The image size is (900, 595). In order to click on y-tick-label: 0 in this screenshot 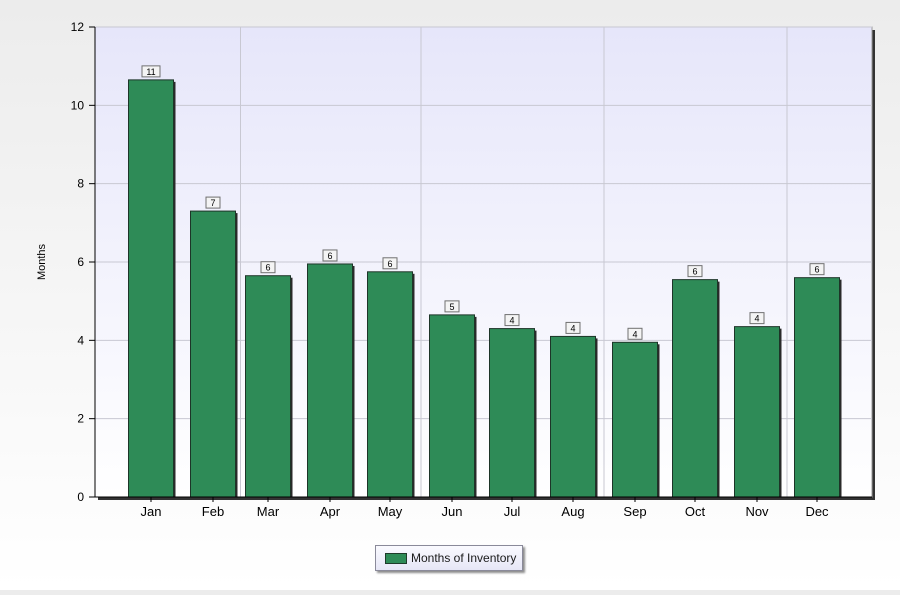, I will do `click(80, 497)`.